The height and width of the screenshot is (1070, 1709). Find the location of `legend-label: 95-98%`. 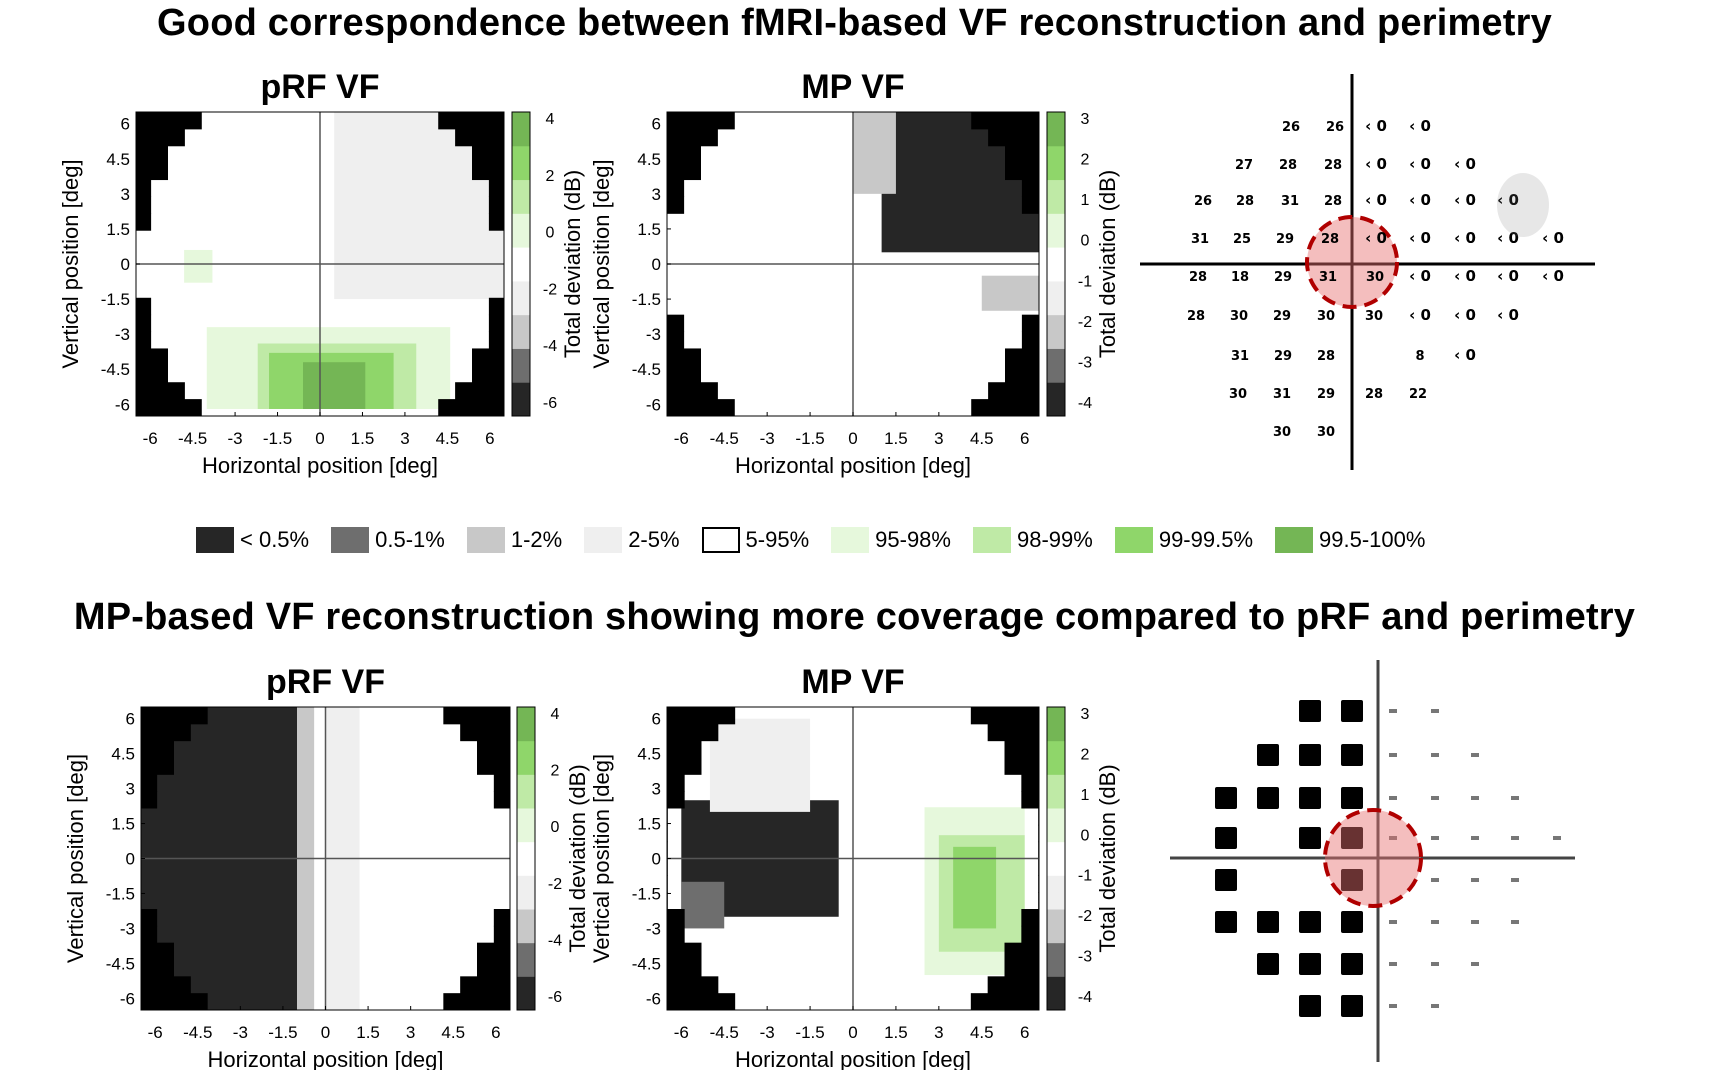

legend-label: 95-98% is located at coordinates (913, 539).